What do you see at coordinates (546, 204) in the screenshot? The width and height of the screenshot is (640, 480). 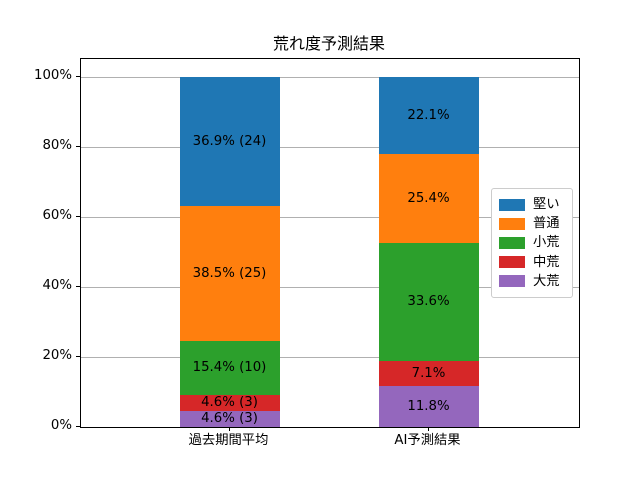 I see `legend-item-label: 堅い` at bounding box center [546, 204].